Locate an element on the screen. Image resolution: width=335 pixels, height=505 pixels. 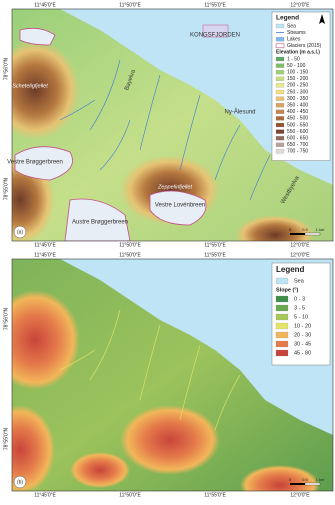
panel-label: (a) is located at coordinates (20, 232).